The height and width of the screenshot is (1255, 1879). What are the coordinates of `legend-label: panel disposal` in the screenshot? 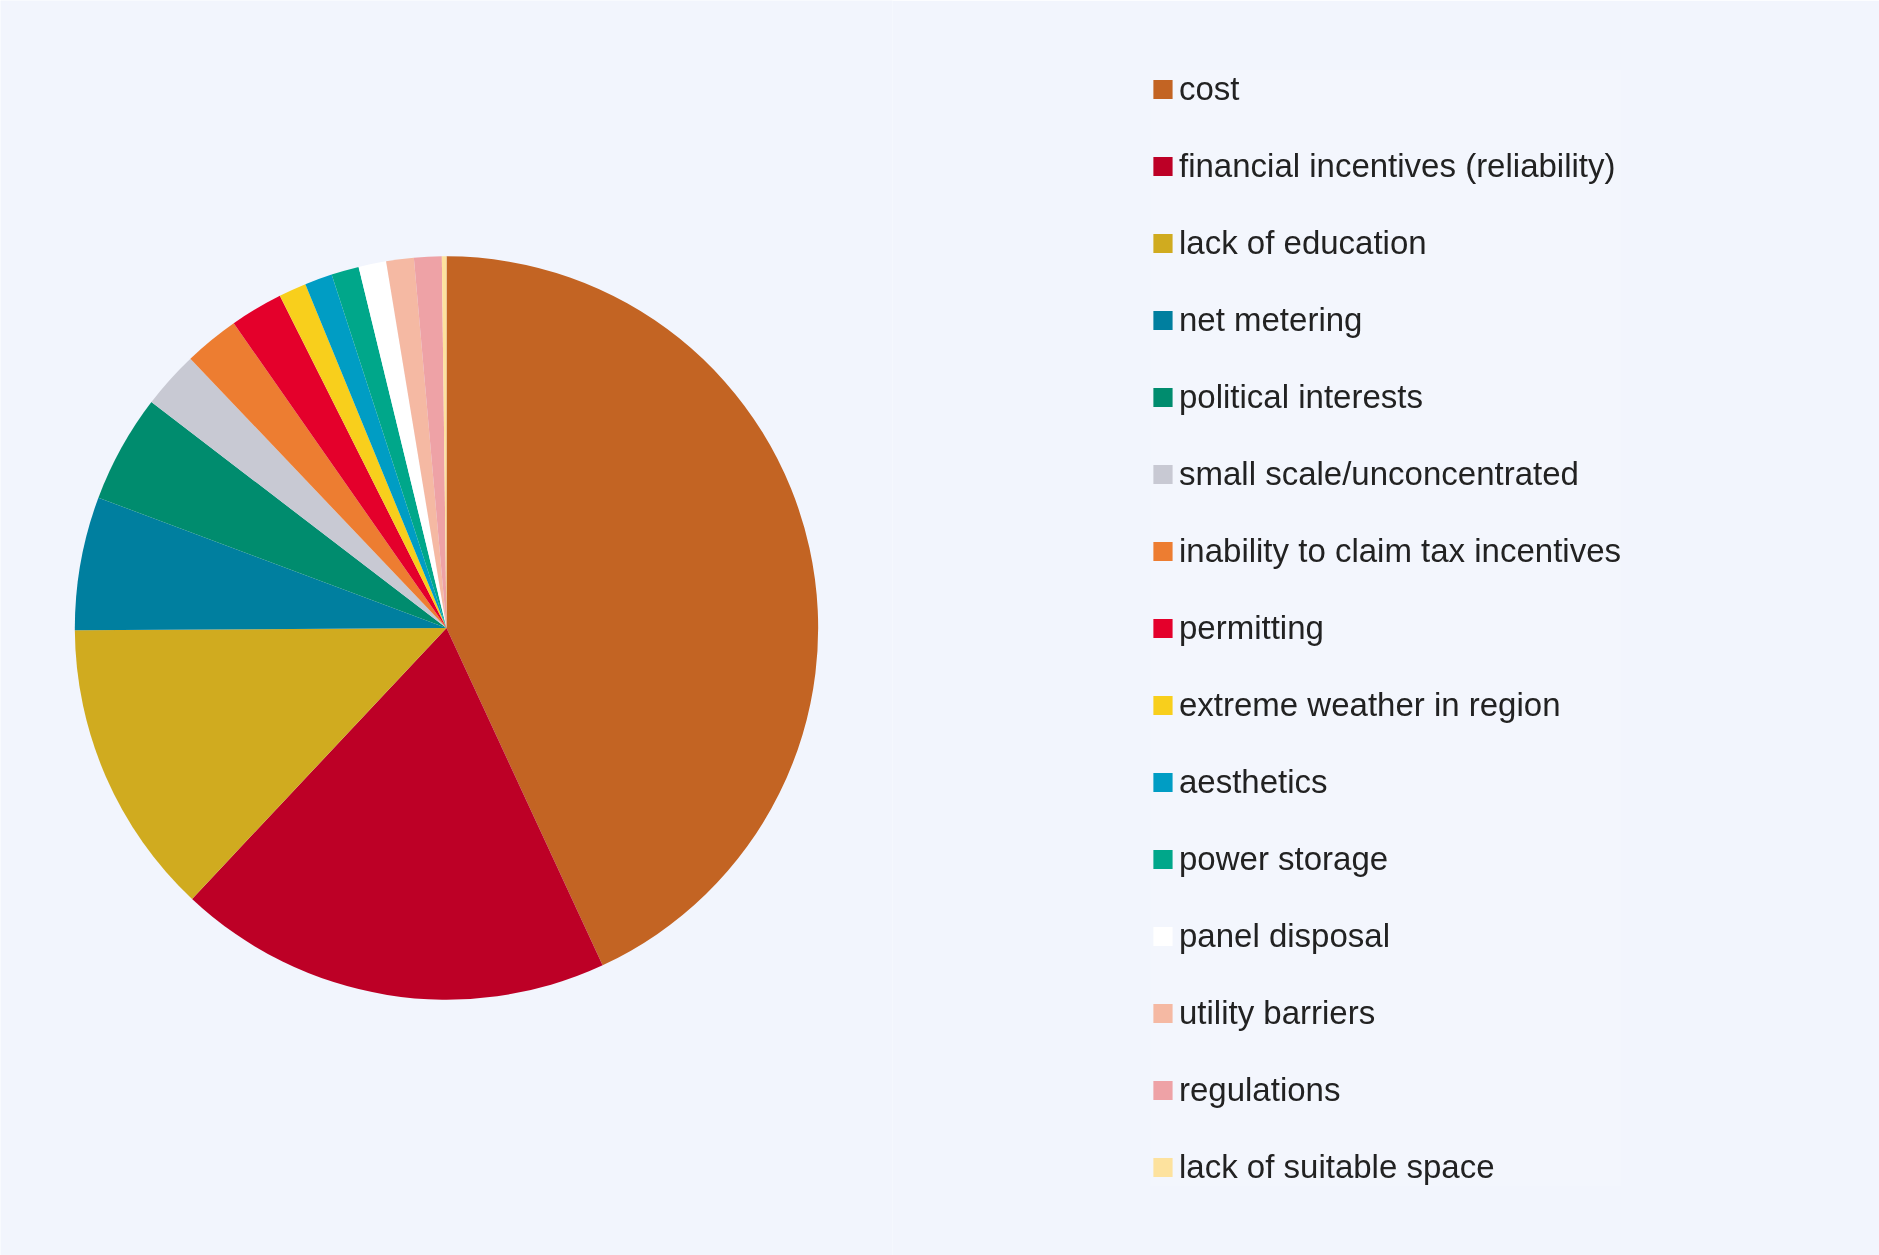 It's located at (1284, 935).